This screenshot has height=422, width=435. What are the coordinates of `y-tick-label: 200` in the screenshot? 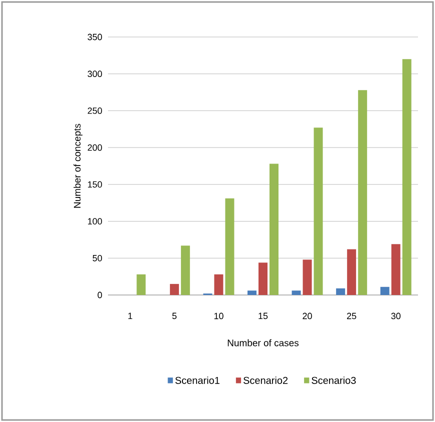 It's located at (95, 147).